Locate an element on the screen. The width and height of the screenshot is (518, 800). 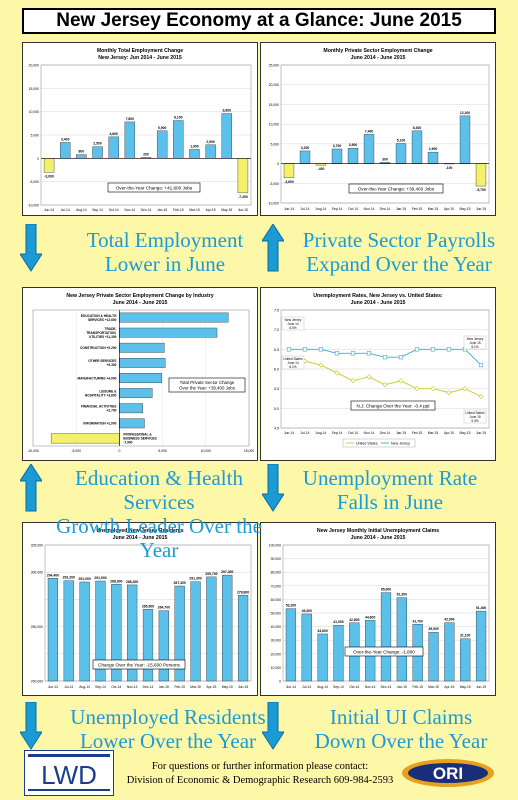
data-label: 12,100 is located at coordinates (465, 113).